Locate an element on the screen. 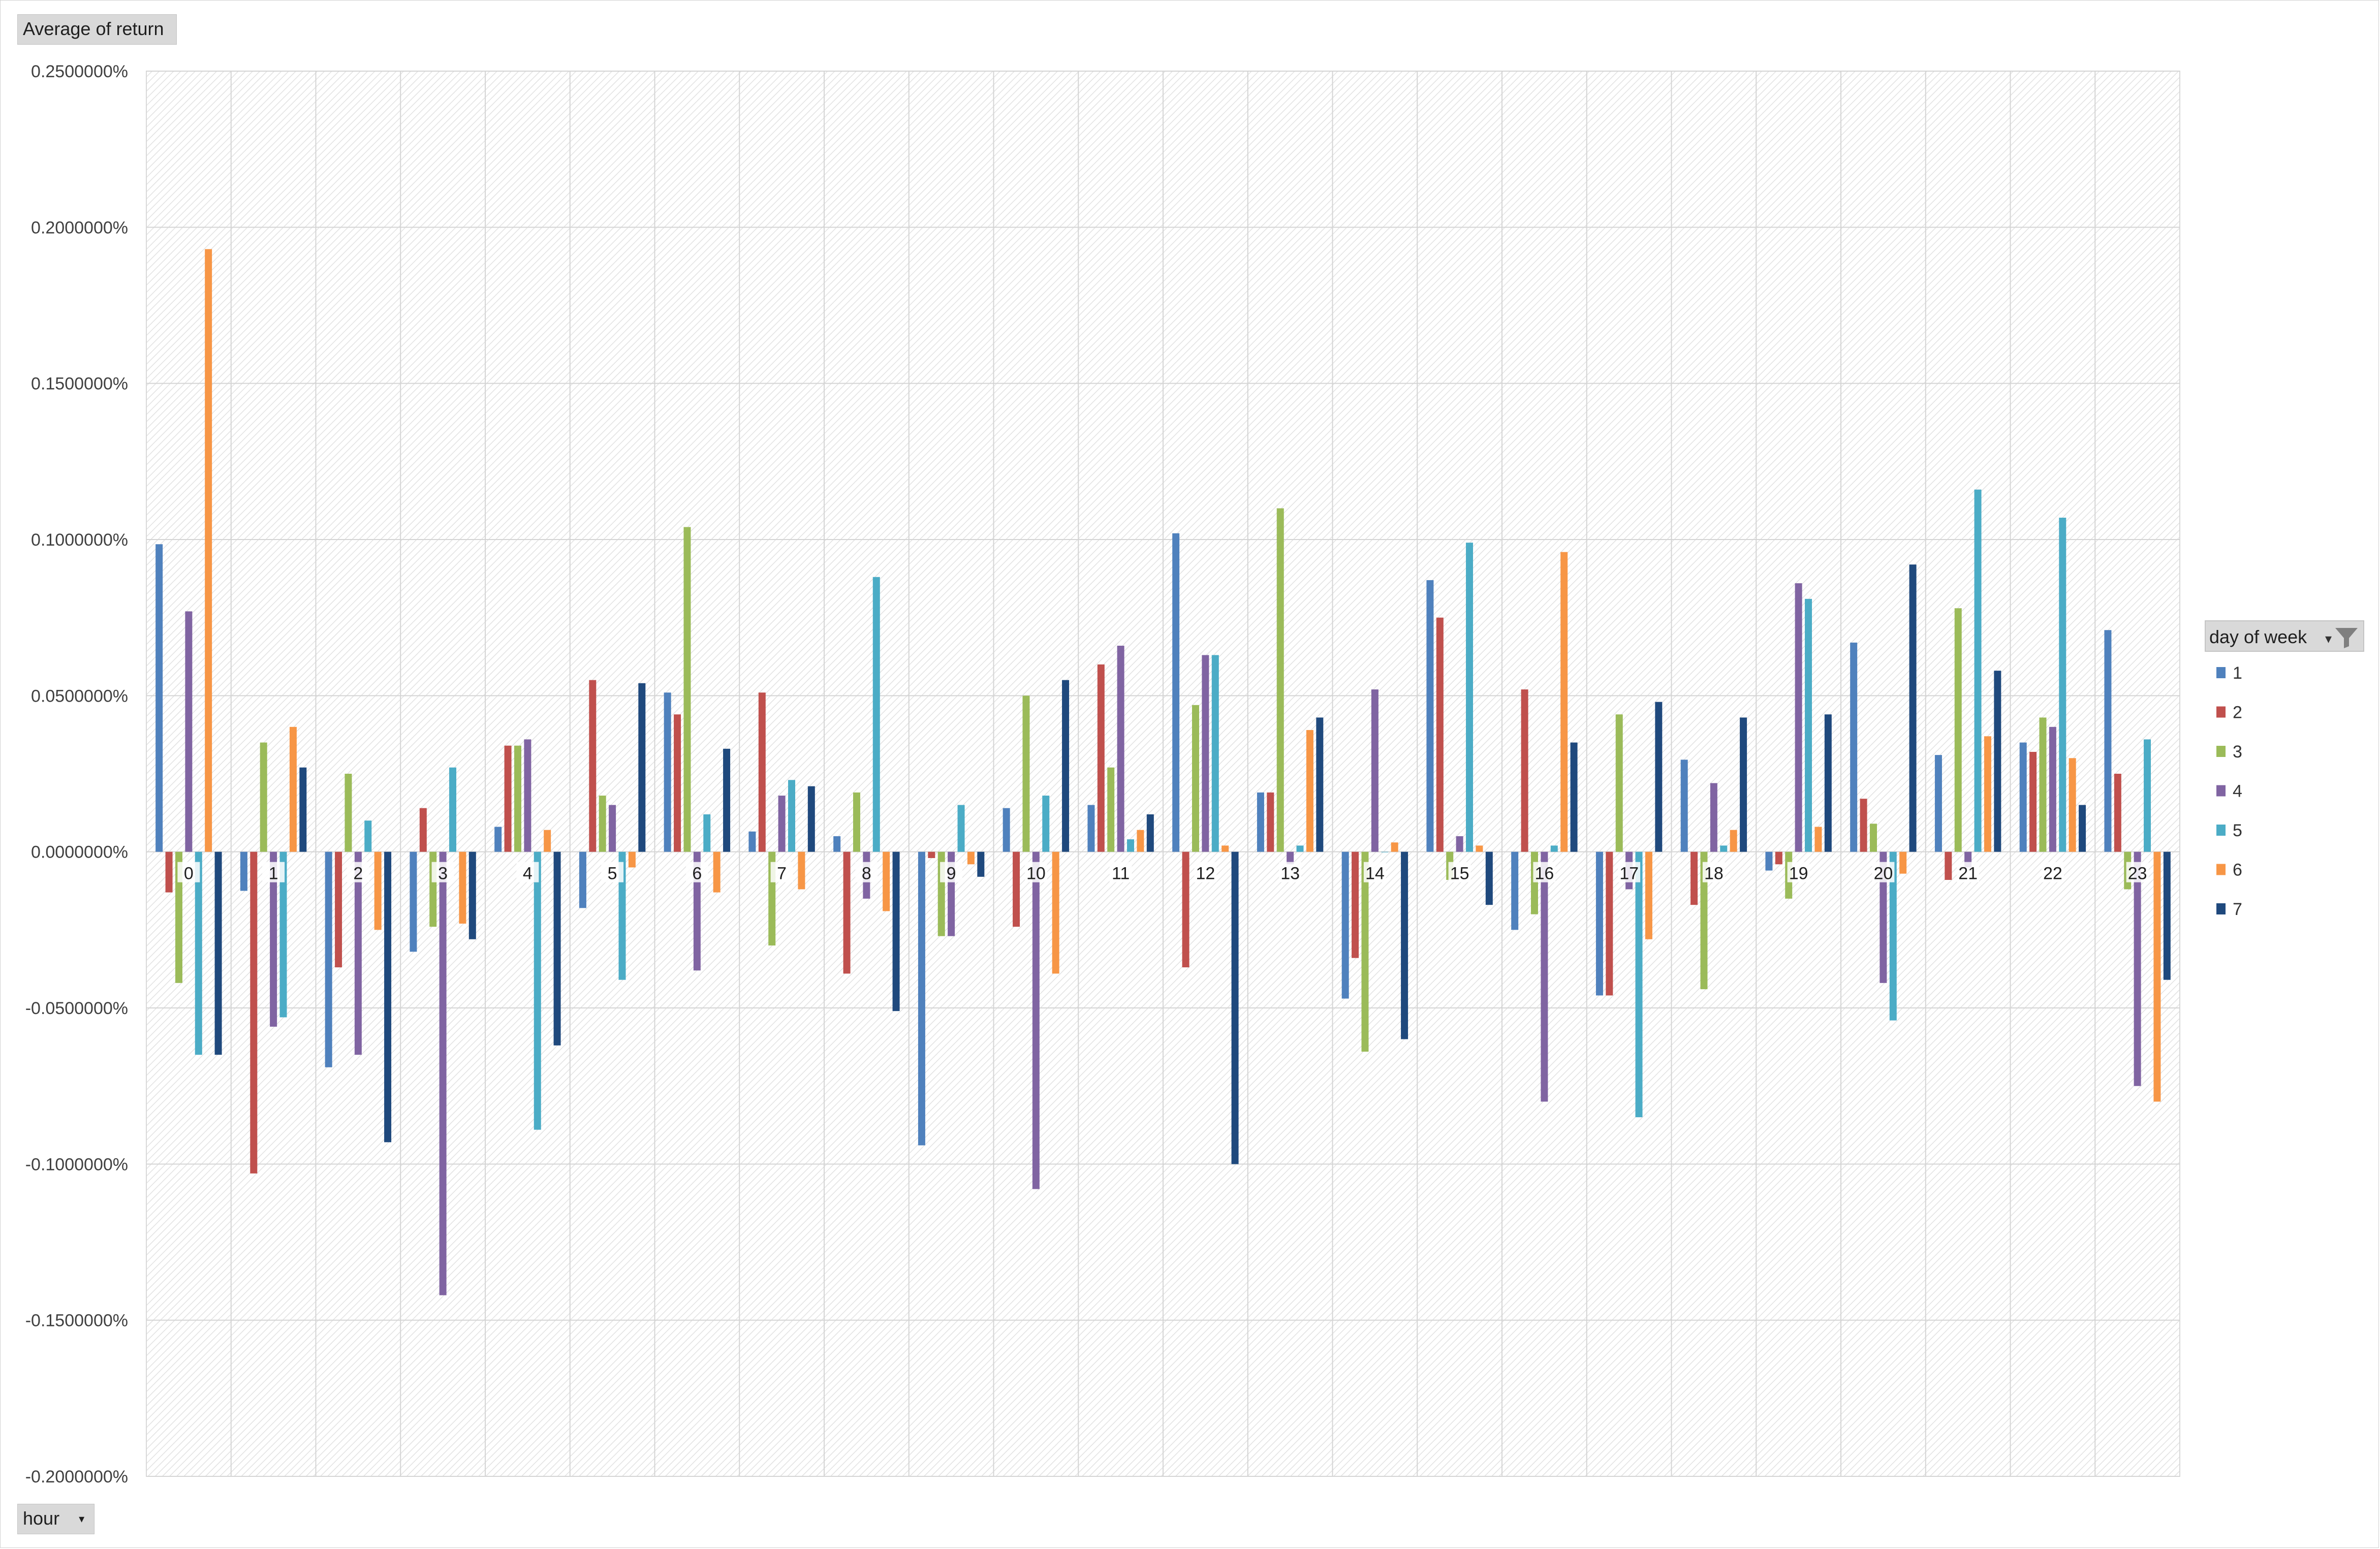  values-field-button: Average of return is located at coordinates (97, 29).